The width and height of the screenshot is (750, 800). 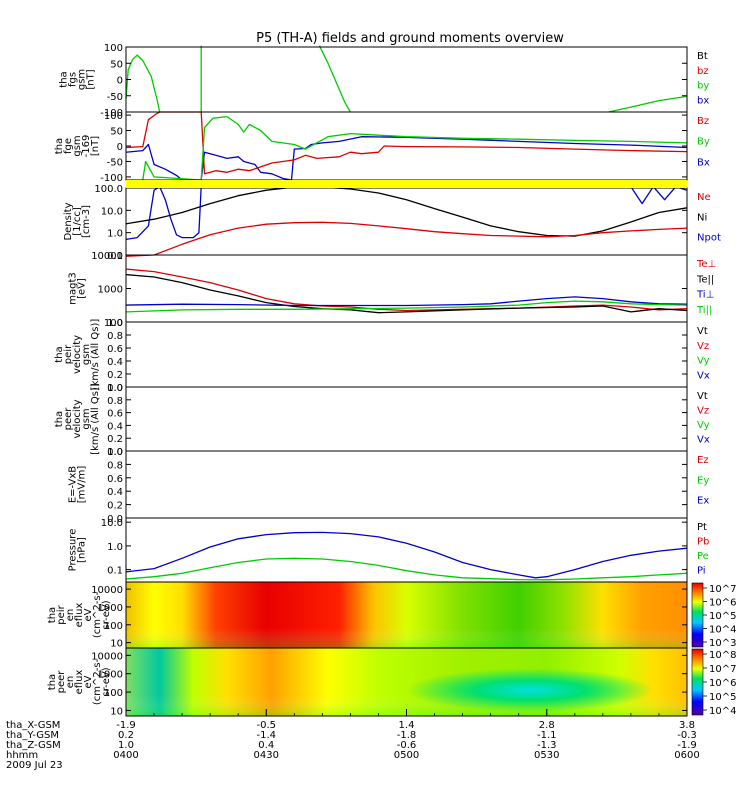 I want to click on legend-label: Ne, so click(x=704, y=197).